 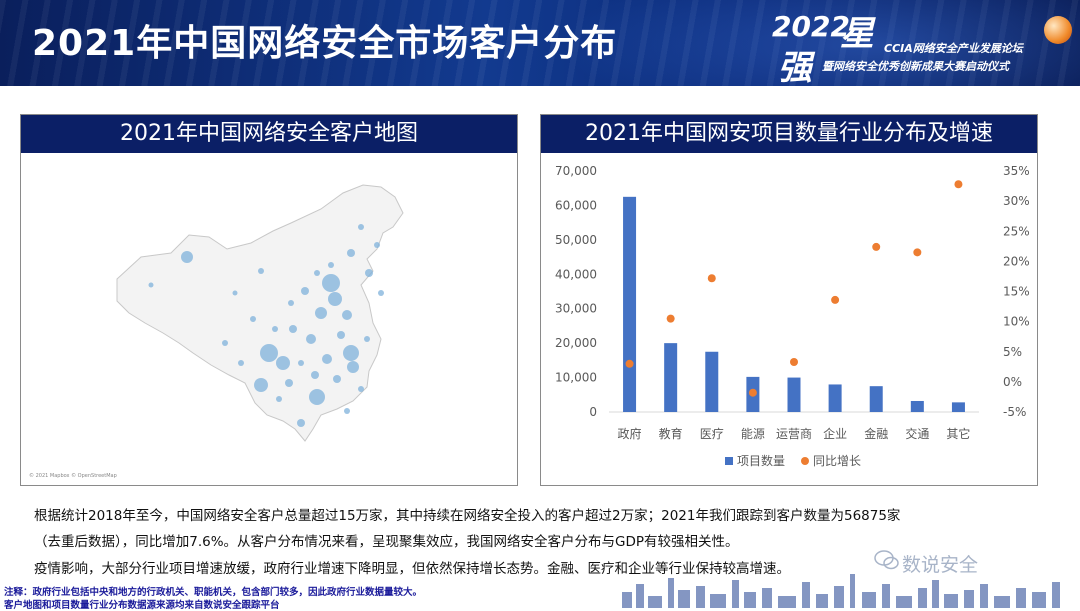 I want to click on logo-event-name: 暨网络安全优秀创新成果大赛启动仪式, so click(x=915, y=66).